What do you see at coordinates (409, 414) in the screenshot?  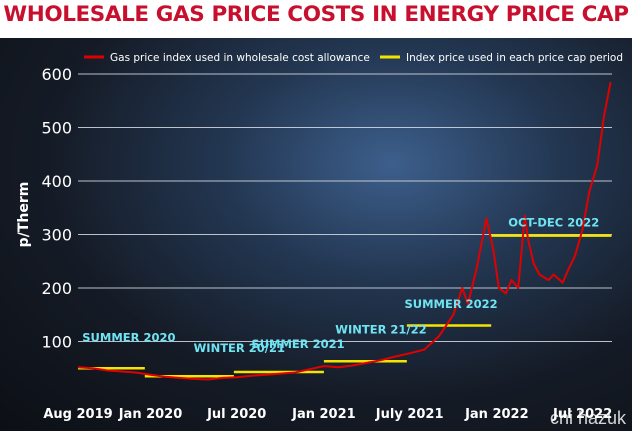 I see `x-tick-label: July 2021` at bounding box center [409, 414].